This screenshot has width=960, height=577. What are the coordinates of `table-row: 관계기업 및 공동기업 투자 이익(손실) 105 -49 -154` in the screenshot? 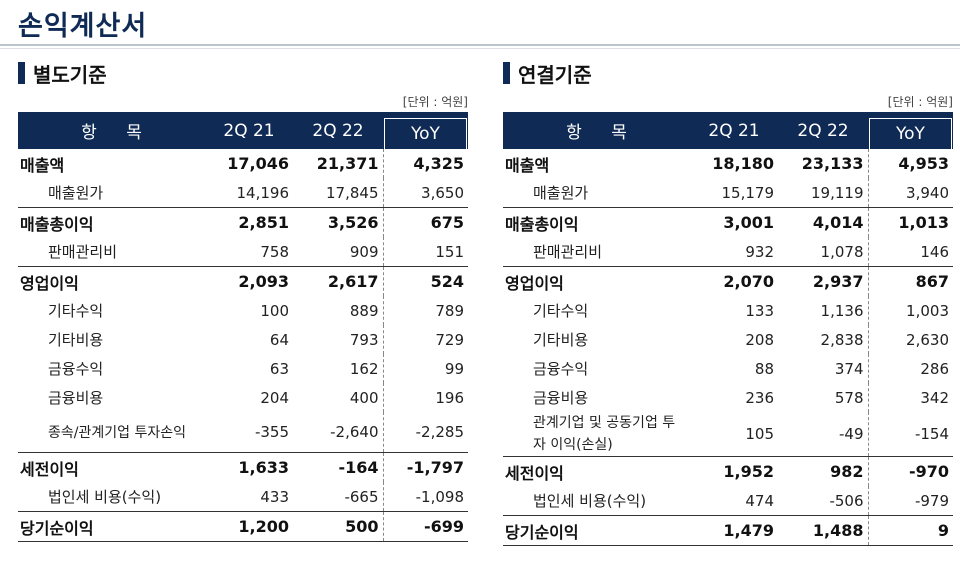 It's located at (728, 434).